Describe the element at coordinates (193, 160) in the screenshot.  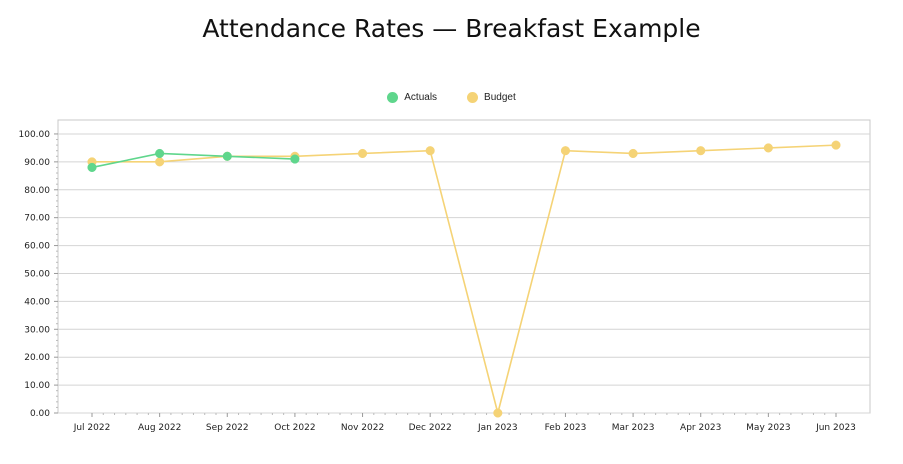
I see `series-line-actuals` at that location.